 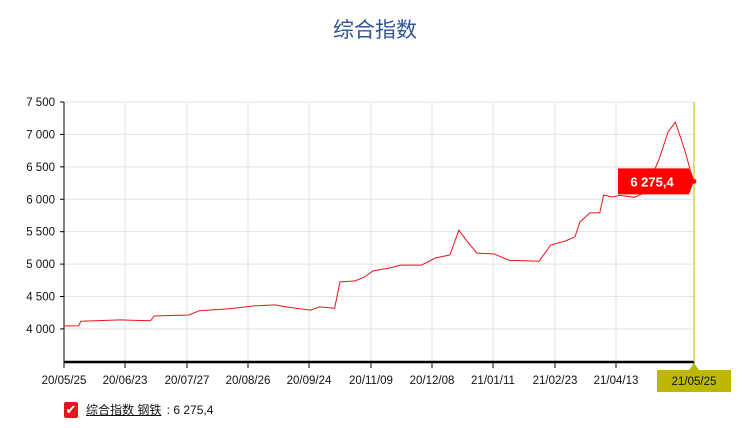 I want to click on x-tick-label: 20/05/25, so click(x=64, y=381).